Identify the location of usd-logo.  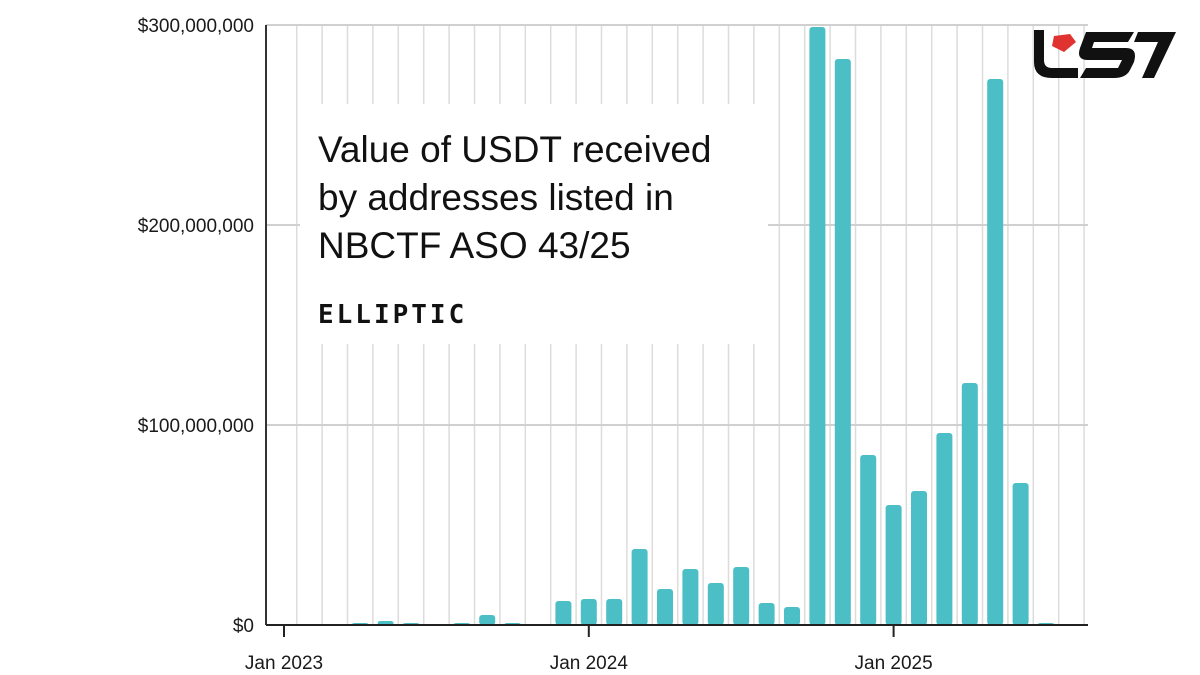
(1105, 54).